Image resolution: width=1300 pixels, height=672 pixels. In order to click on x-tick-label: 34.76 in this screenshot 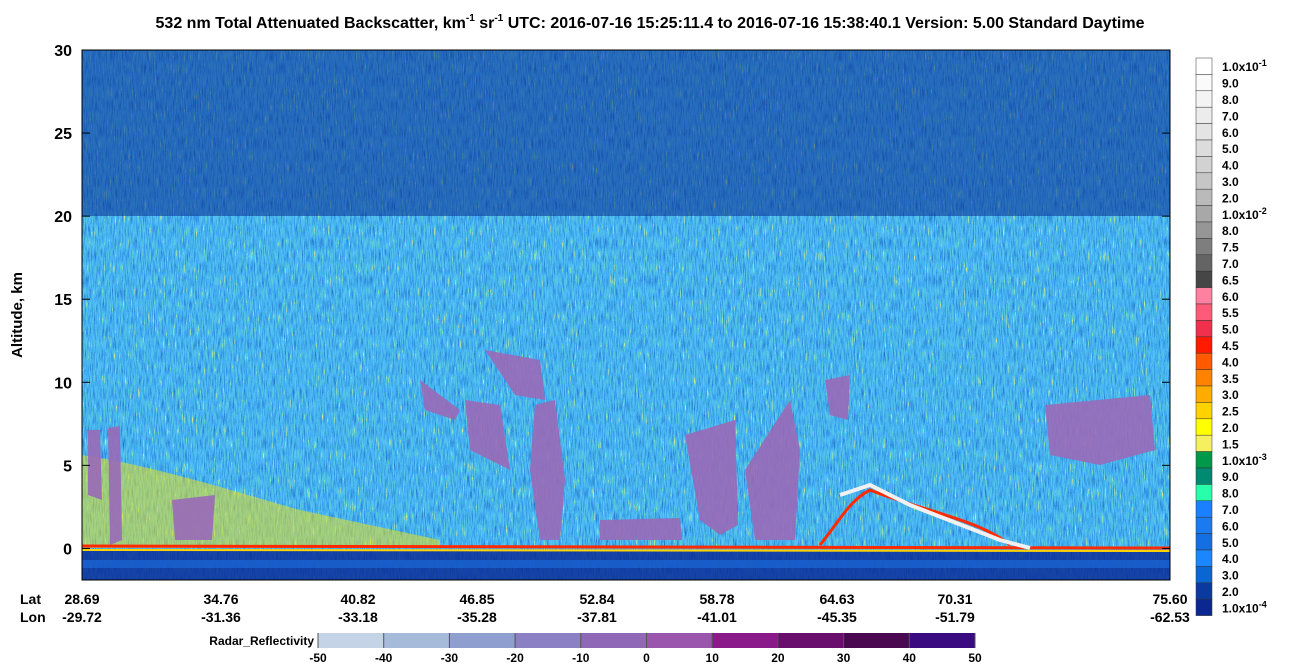, I will do `click(220, 599)`.